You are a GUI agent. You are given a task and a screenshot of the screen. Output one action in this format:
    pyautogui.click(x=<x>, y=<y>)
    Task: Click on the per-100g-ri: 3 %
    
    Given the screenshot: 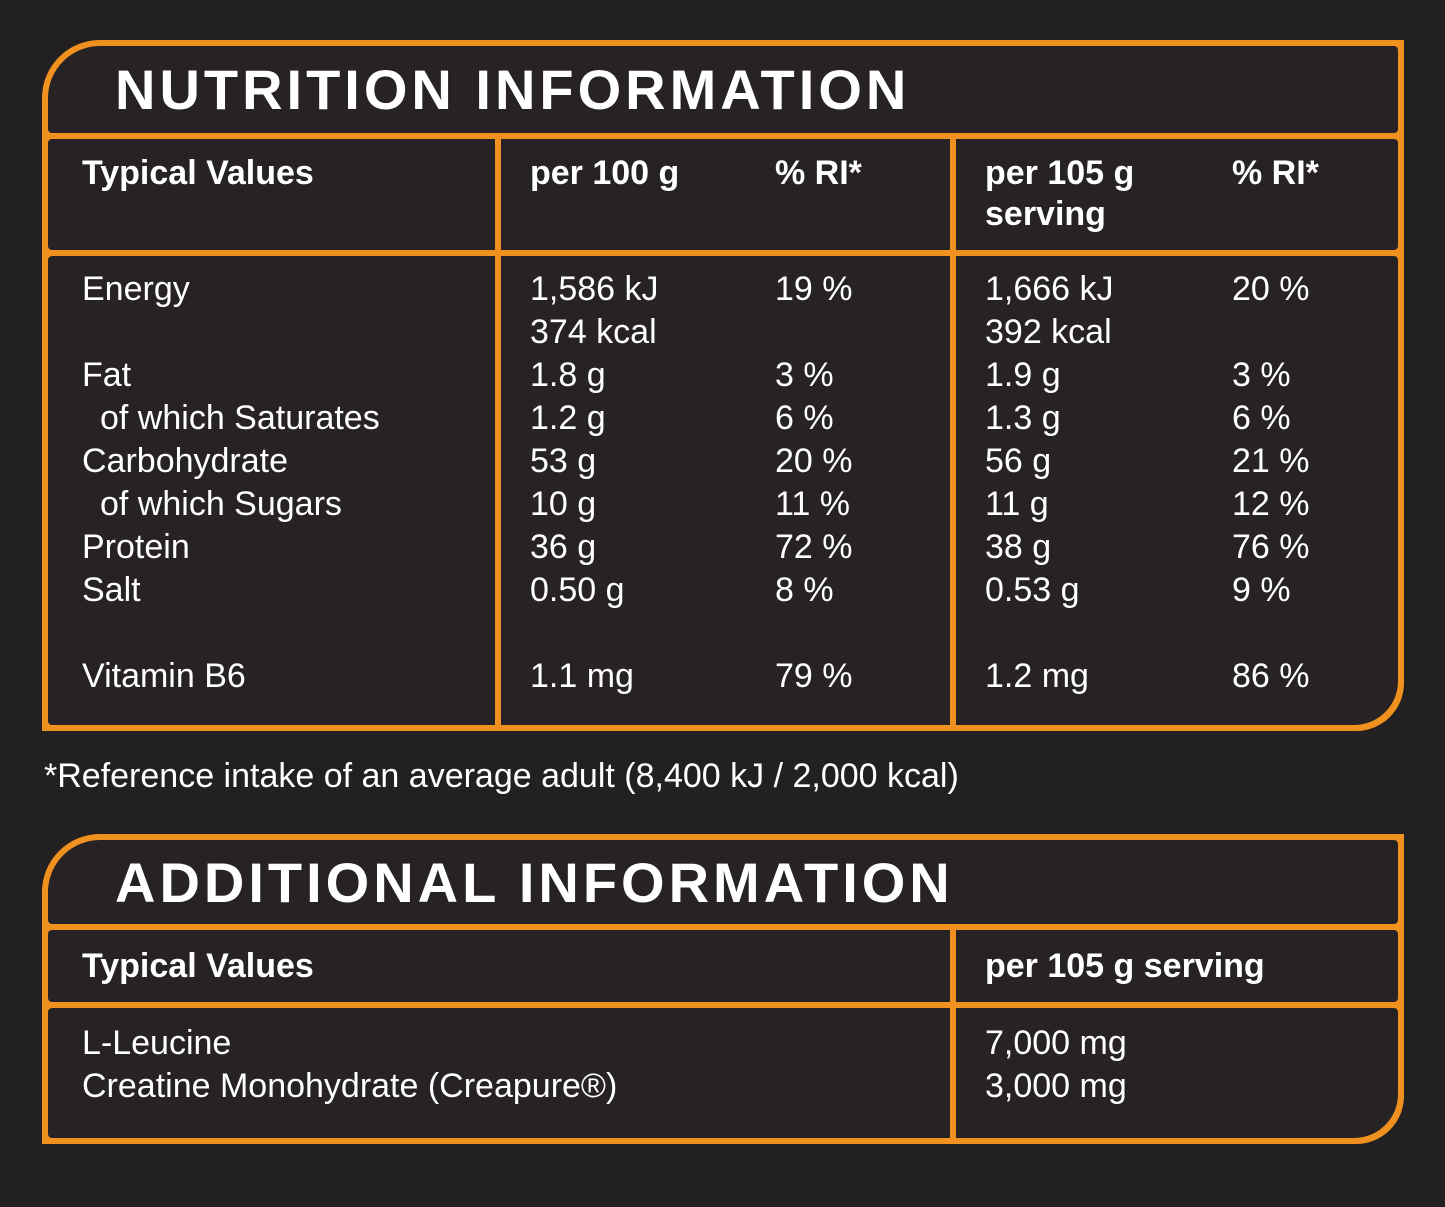 What is the action you would take?
    pyautogui.click(x=804, y=375)
    